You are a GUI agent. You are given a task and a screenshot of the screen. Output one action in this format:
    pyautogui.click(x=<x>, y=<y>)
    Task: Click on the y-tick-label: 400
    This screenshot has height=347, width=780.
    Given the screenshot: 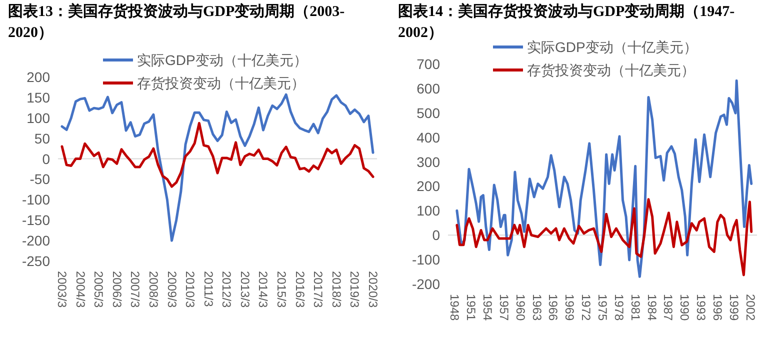 What is the action you would take?
    pyautogui.click(x=428, y=137)
    